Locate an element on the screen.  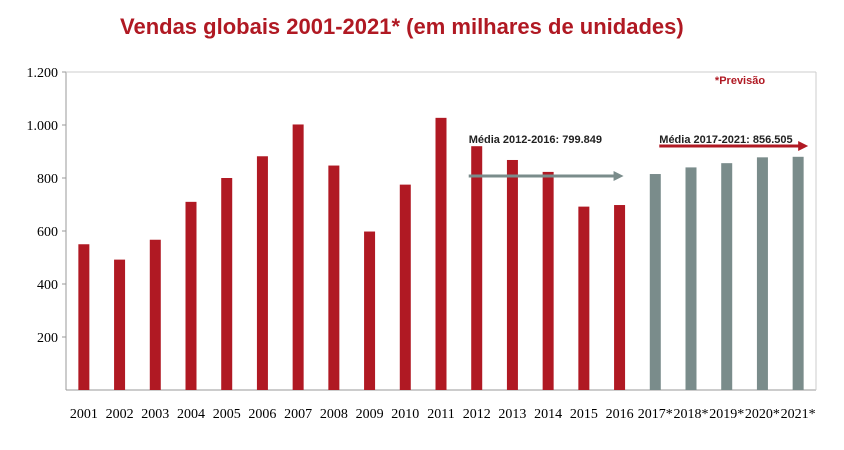
x-tick-2007: 2007 is located at coordinates (298, 414).